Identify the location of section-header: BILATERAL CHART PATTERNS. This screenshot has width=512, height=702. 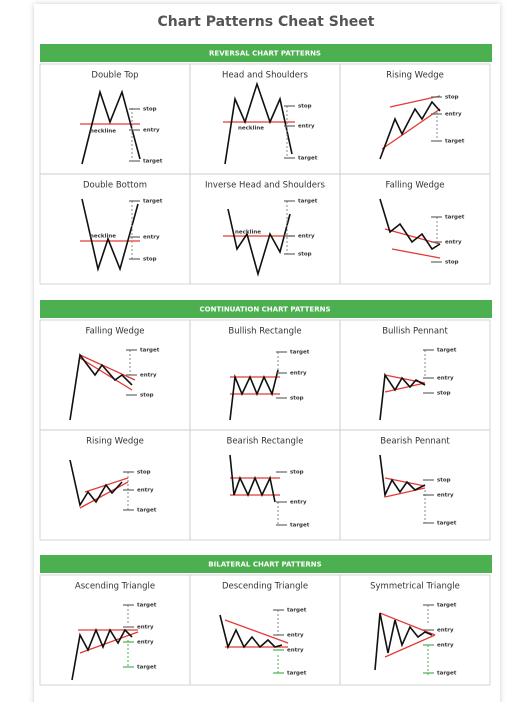
(264, 565).